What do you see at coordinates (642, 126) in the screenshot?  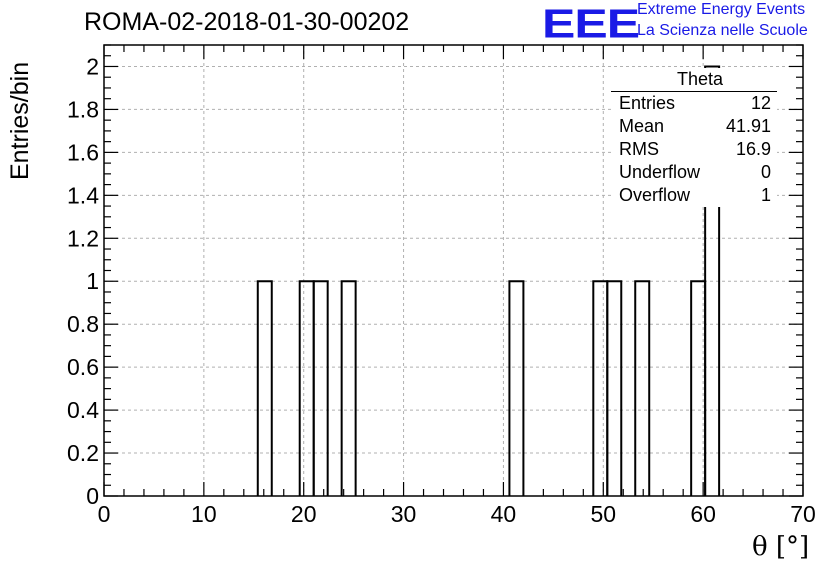 I see `stats-label: Mean` at bounding box center [642, 126].